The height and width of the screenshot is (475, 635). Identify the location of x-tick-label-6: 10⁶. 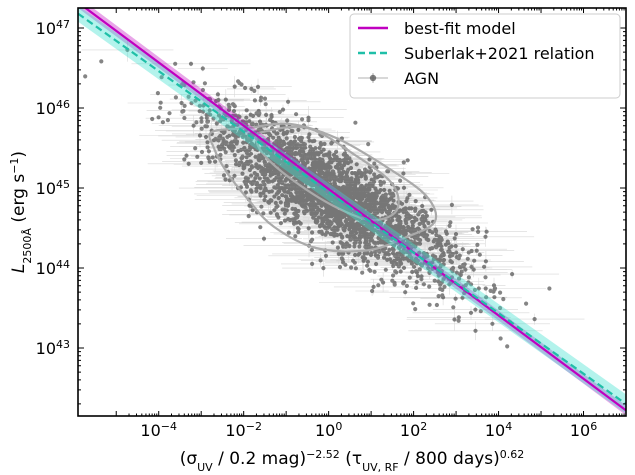
(583, 430).